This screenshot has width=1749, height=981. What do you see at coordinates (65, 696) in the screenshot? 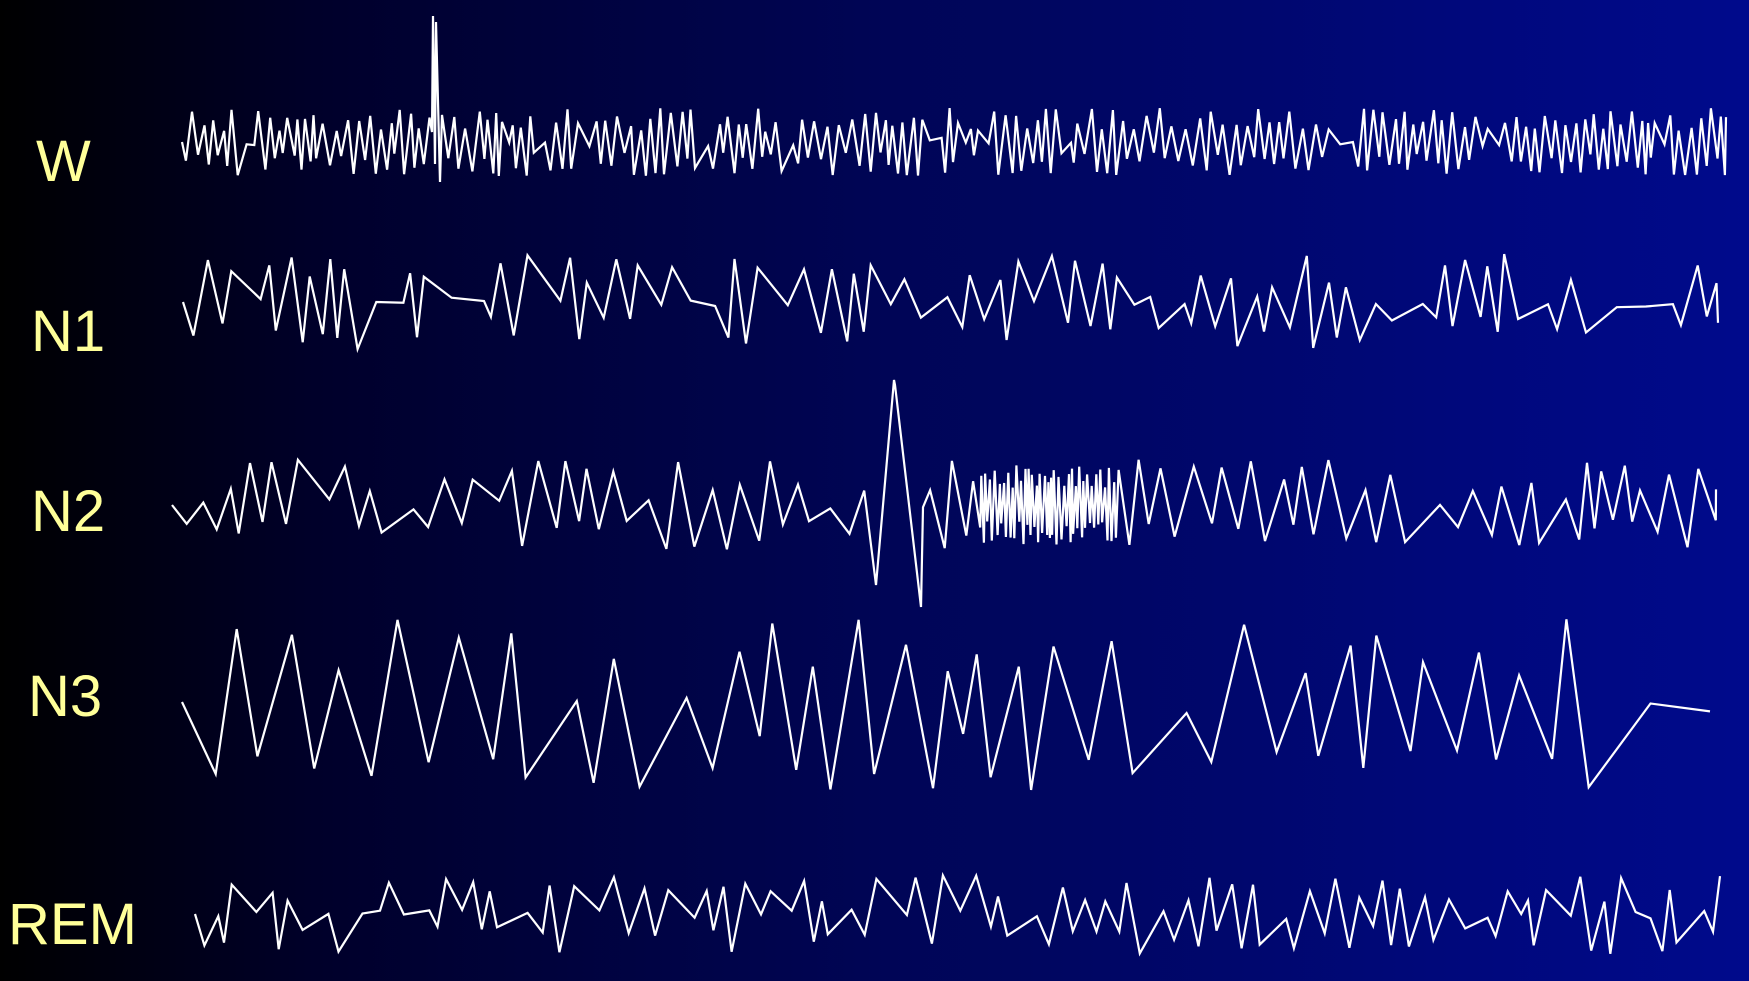
I see `stage-label-n3: N3` at bounding box center [65, 696].